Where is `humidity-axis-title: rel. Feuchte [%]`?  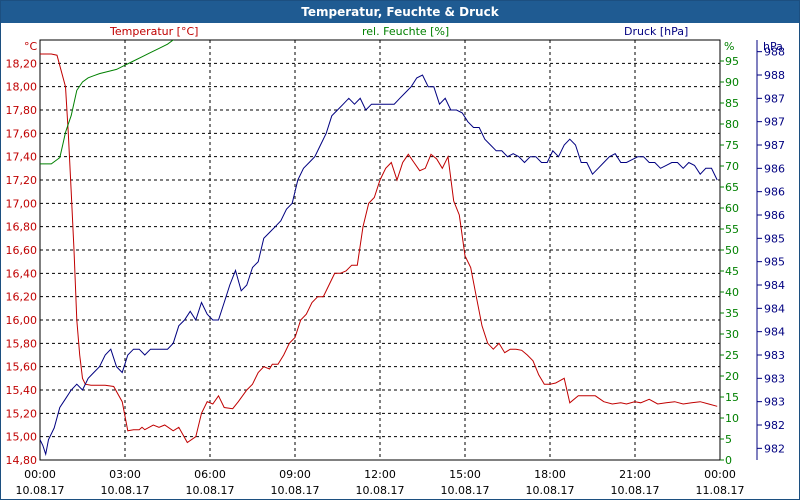 humidity-axis-title: rel. Feuchte [%] is located at coordinates (405, 31).